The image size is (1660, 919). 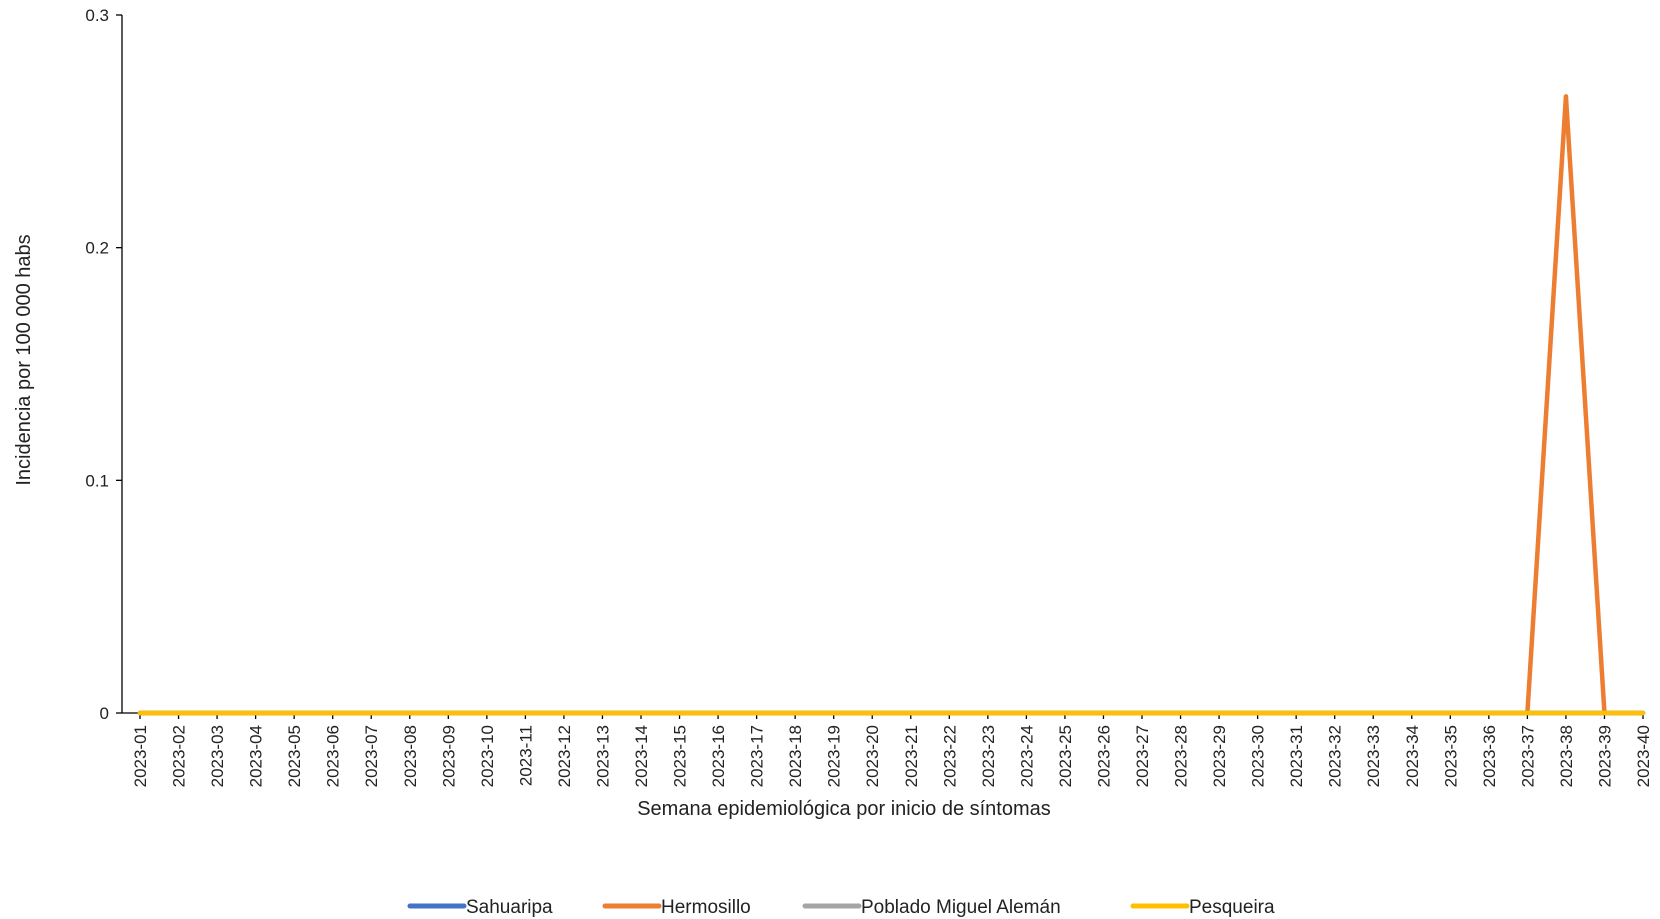 What do you see at coordinates (217, 756) in the screenshot?
I see `x-tick-label: 2023-03` at bounding box center [217, 756].